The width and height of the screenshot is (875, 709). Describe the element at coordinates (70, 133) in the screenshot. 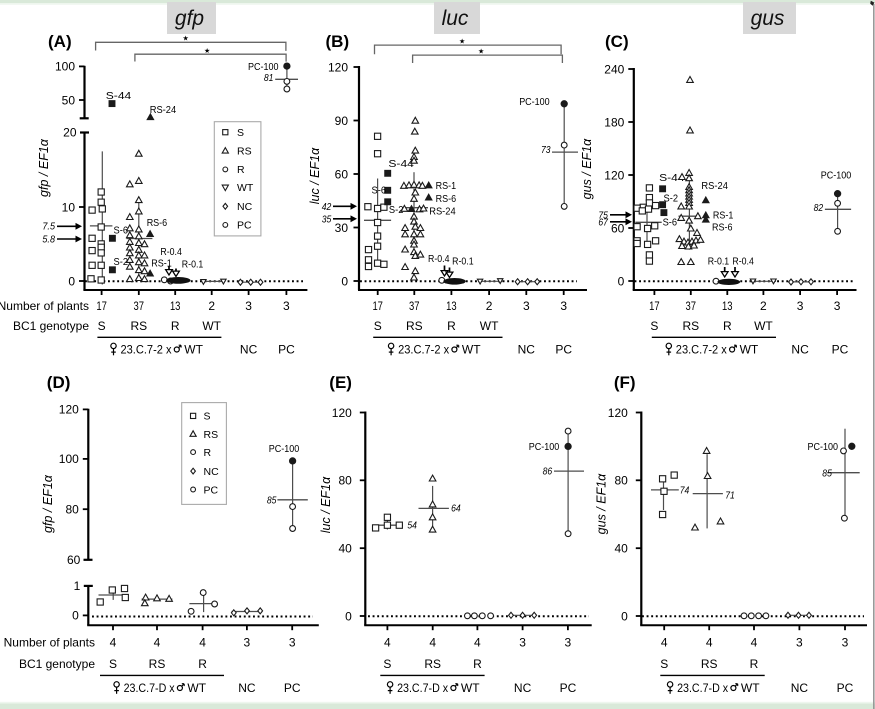

I see `svg-text: 20` at that location.